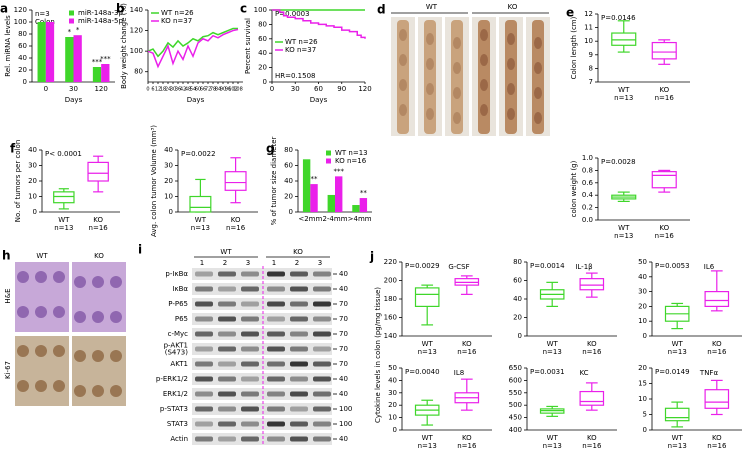 The width and height of the screenshot is (754, 459). I want to click on panel-letter: d, so click(381, 10).